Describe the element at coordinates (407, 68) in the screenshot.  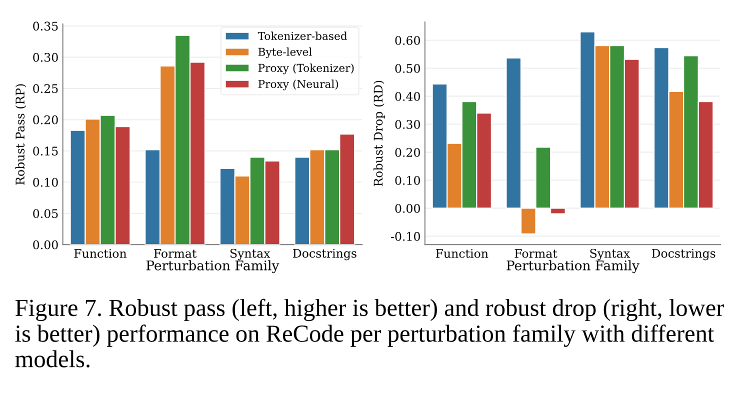
I see `y-tick-label: 0.50` at that location.